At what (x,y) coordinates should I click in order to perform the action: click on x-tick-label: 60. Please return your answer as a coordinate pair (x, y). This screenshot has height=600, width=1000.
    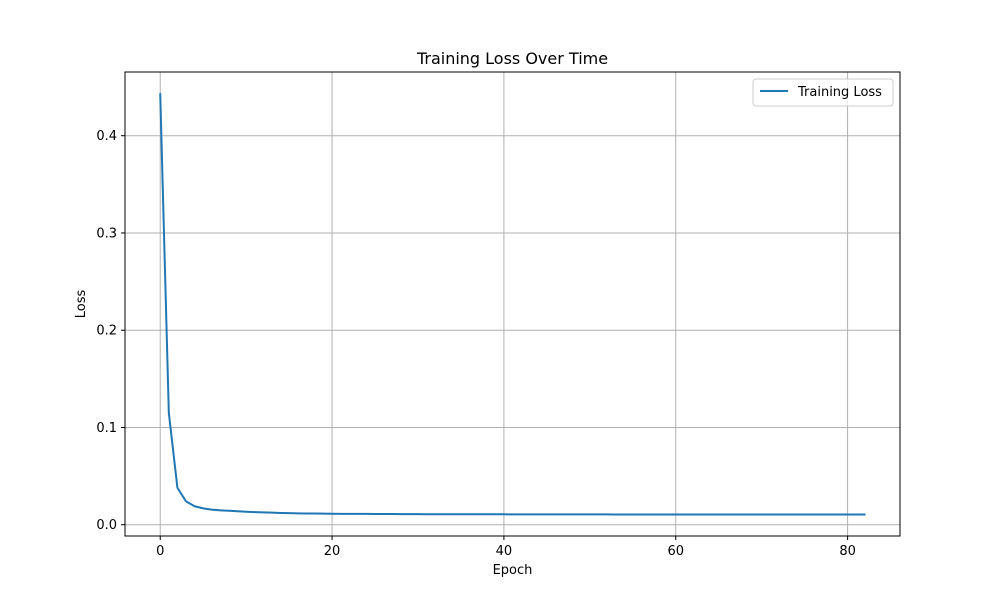
    Looking at the image, I should click on (675, 551).